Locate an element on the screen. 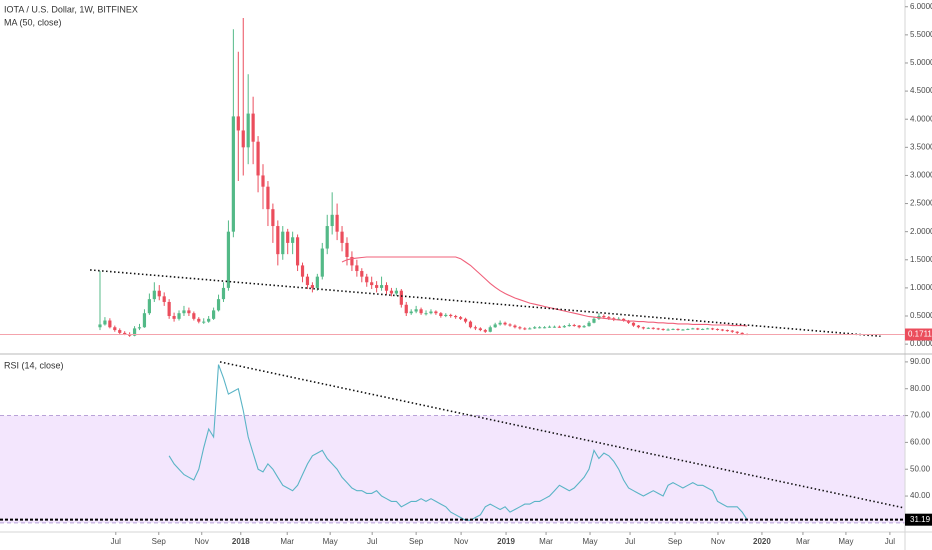 The height and width of the screenshot is (550, 932). x-tick-label: Mar is located at coordinates (546, 541).